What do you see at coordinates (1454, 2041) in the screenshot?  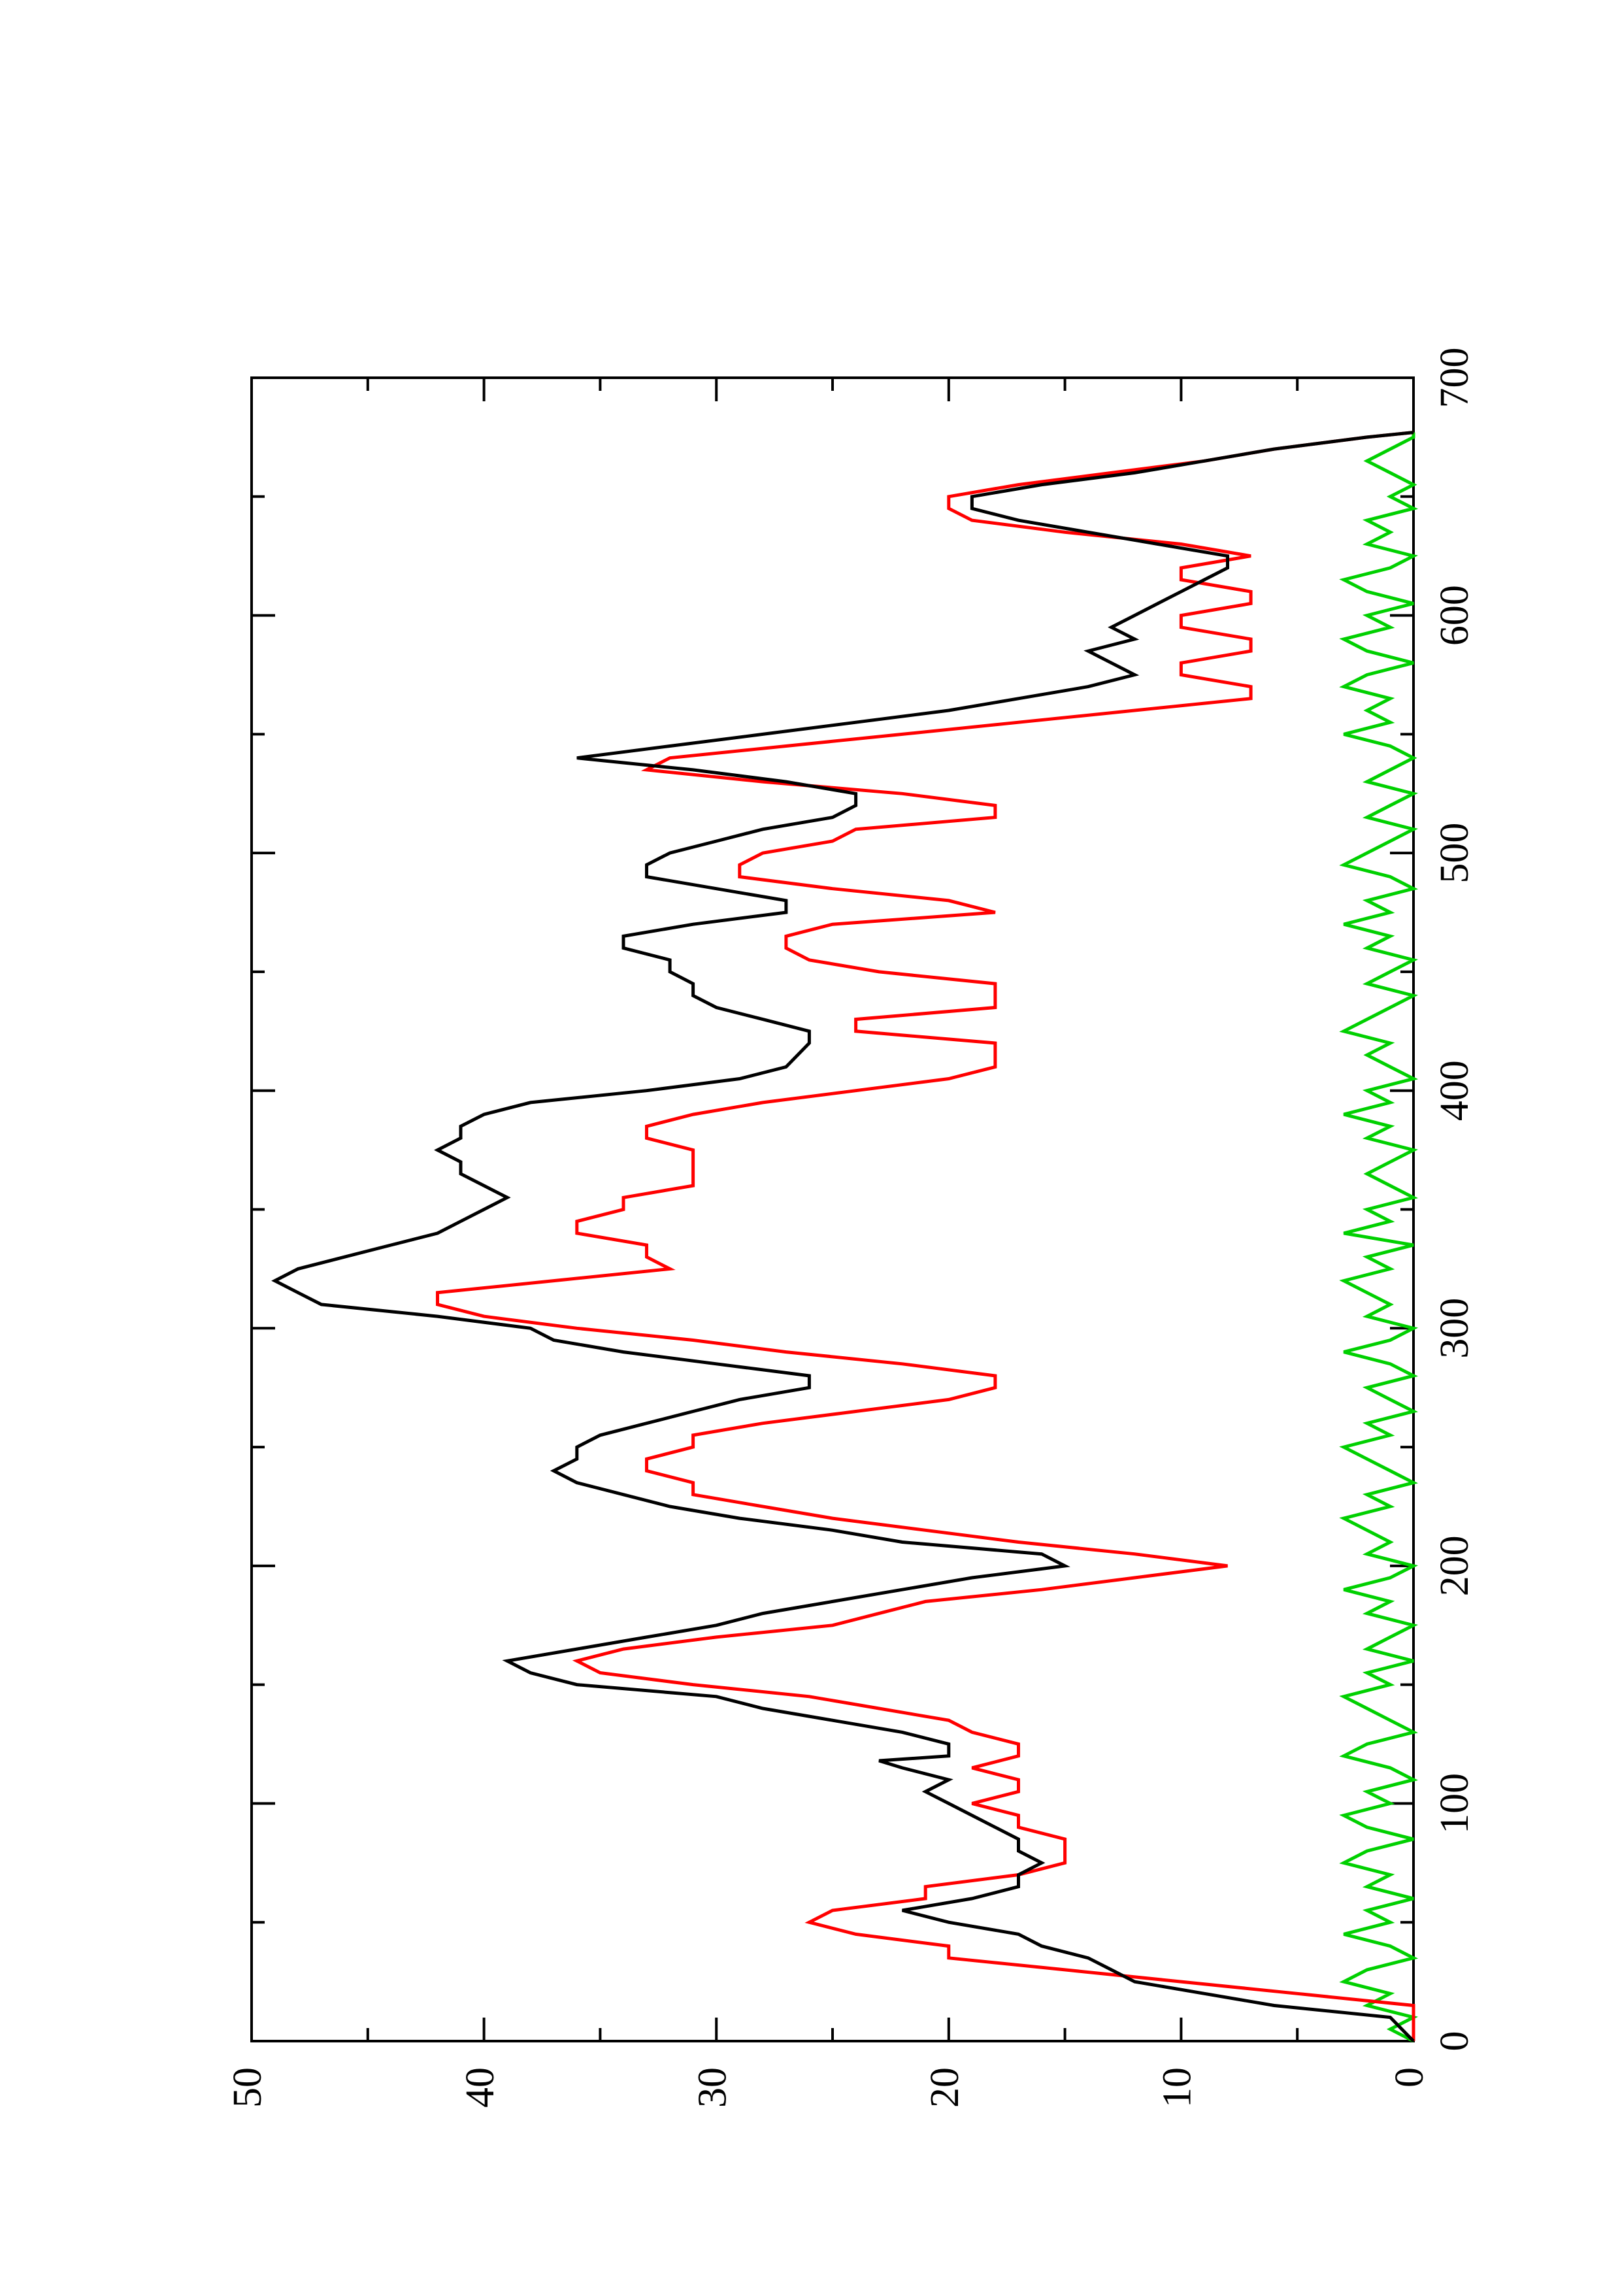 I see `x-tick-label: 0` at bounding box center [1454, 2041].